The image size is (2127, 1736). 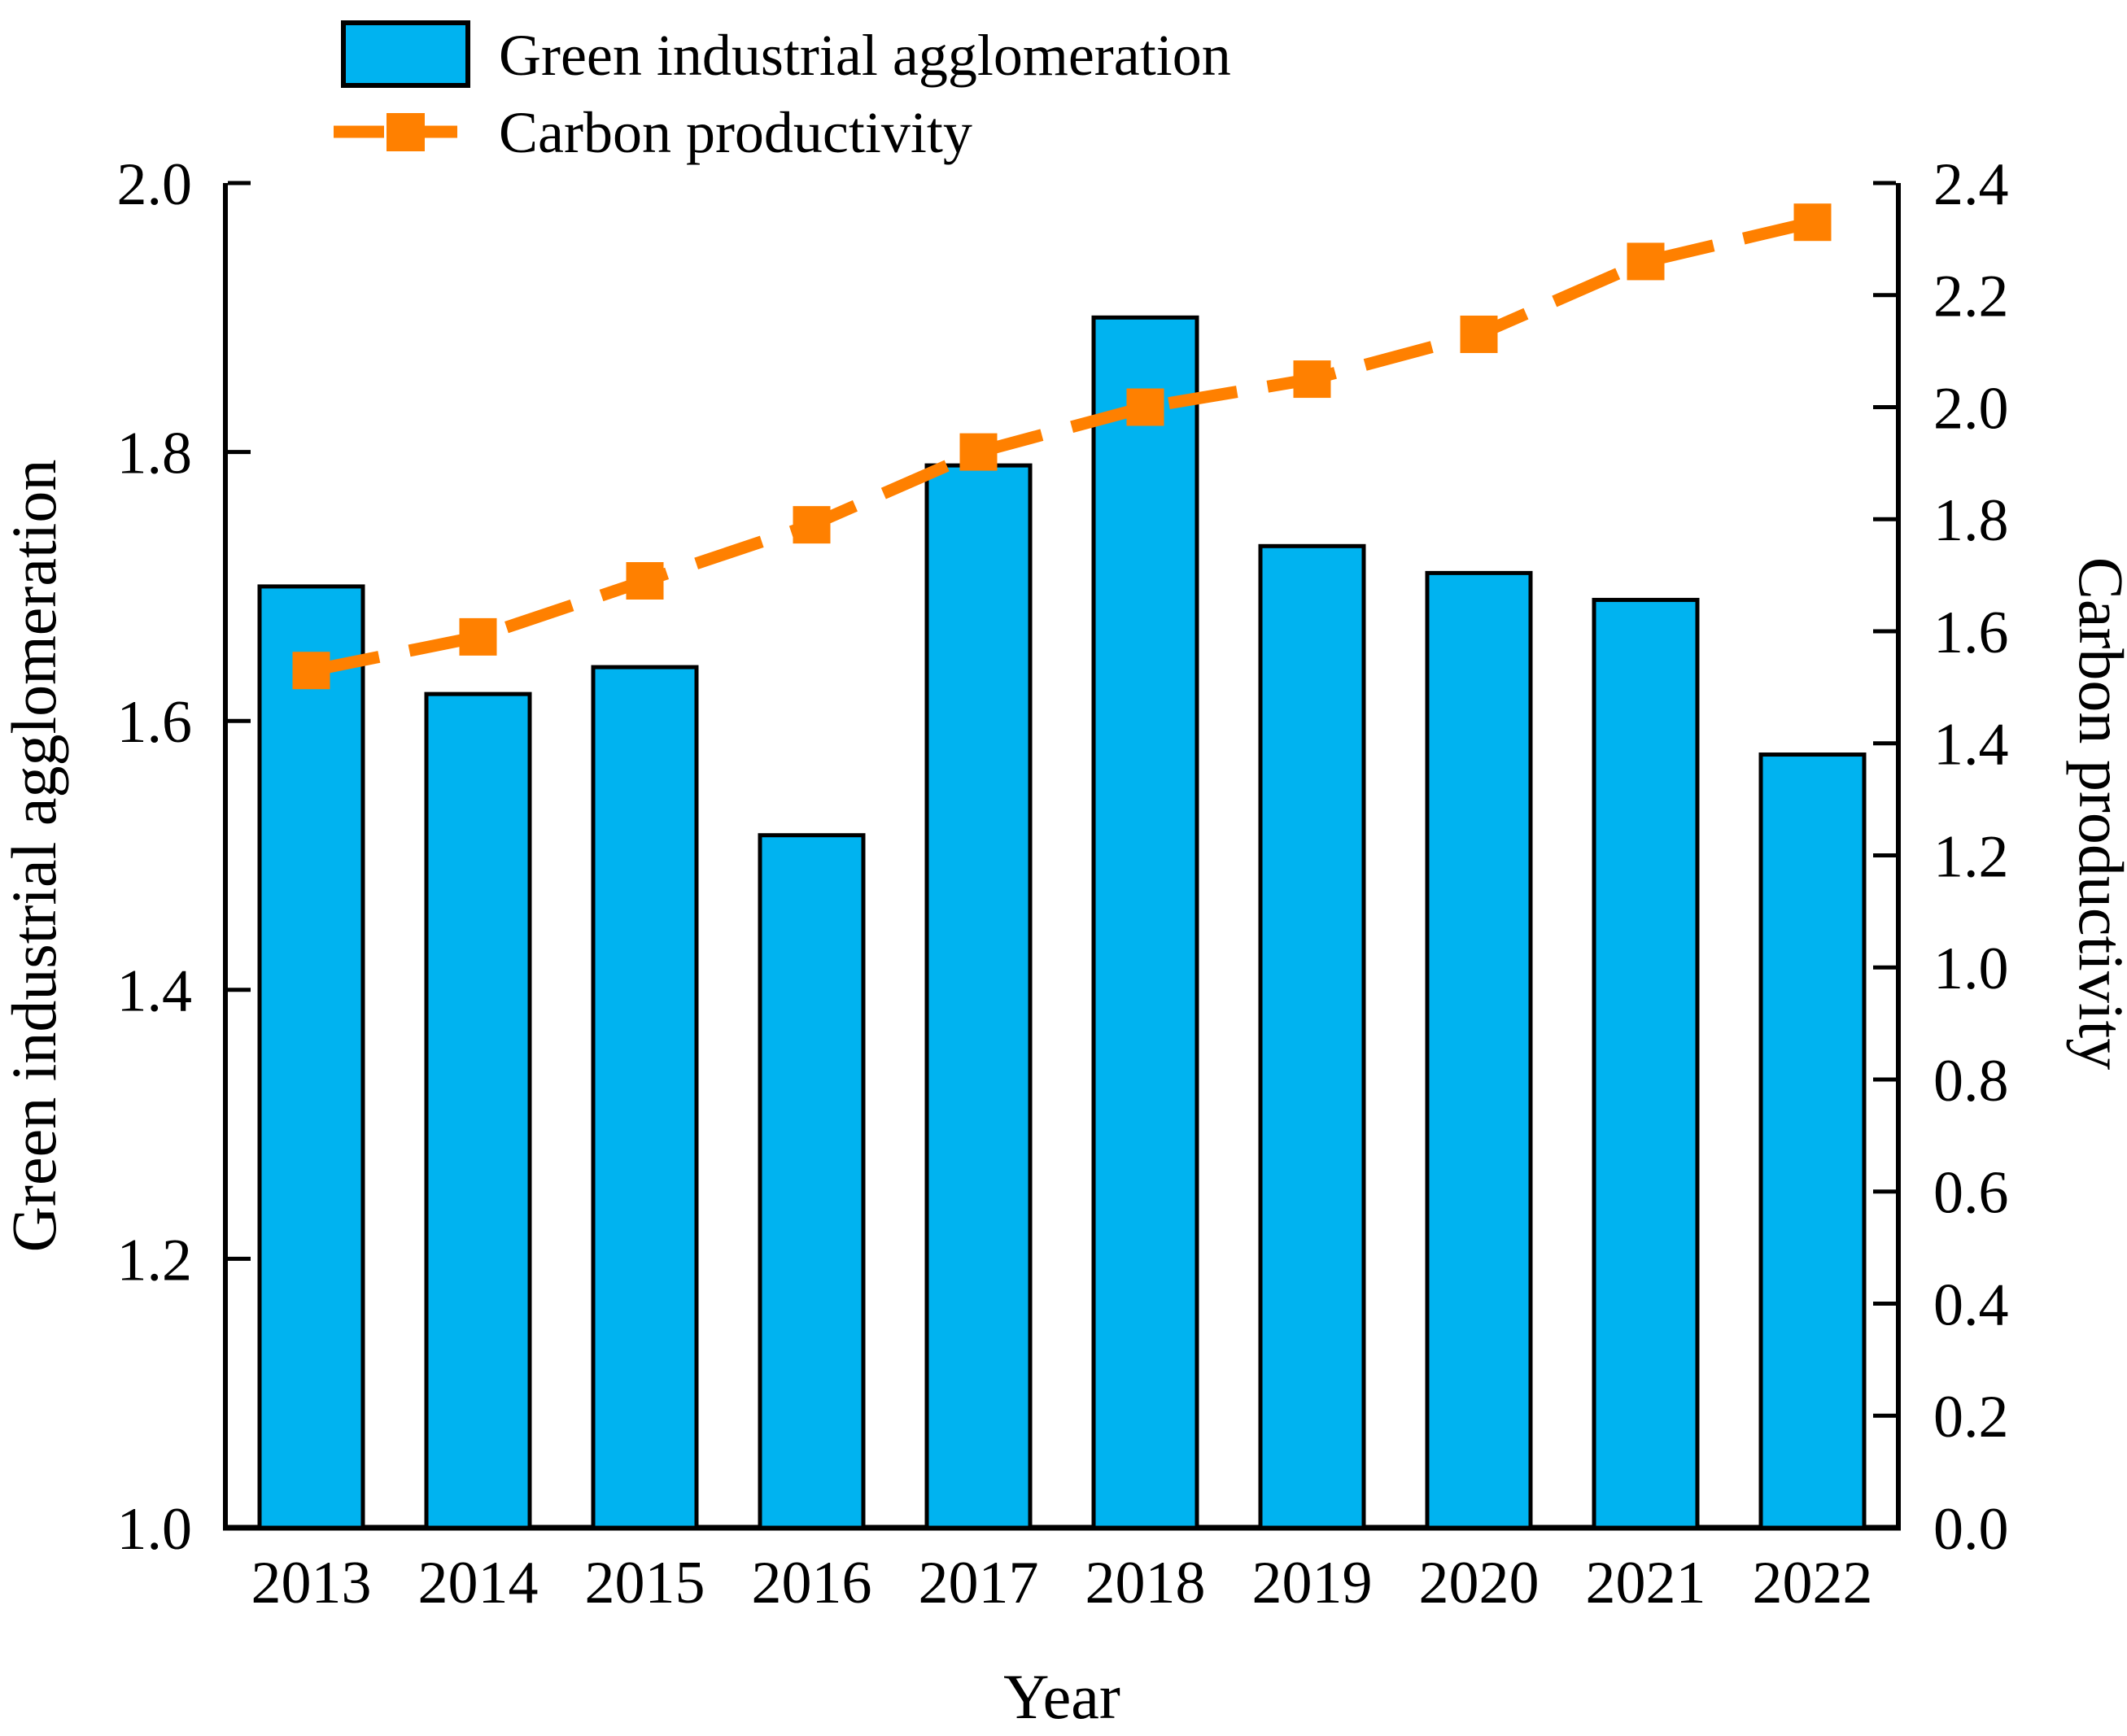 I want to click on bar-2022, so click(x=1812, y=1141).